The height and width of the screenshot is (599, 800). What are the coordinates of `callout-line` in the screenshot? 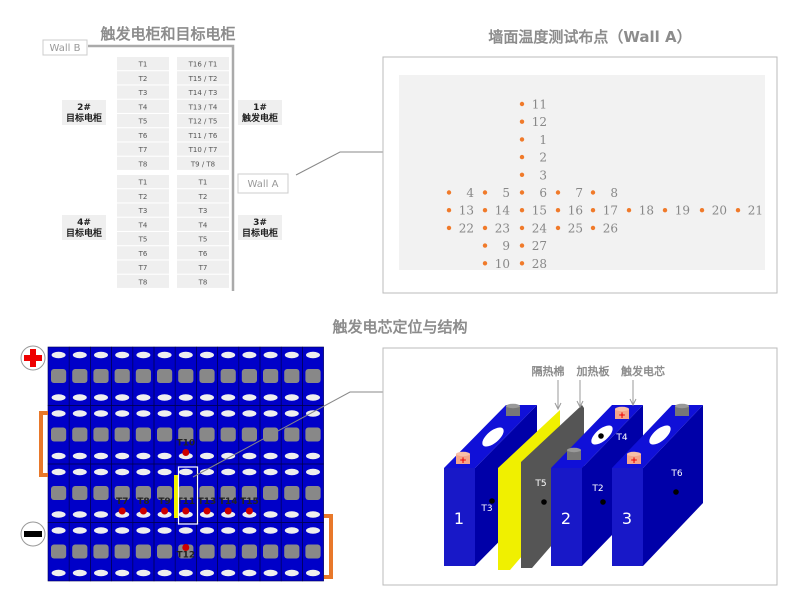 It's located at (339, 163).